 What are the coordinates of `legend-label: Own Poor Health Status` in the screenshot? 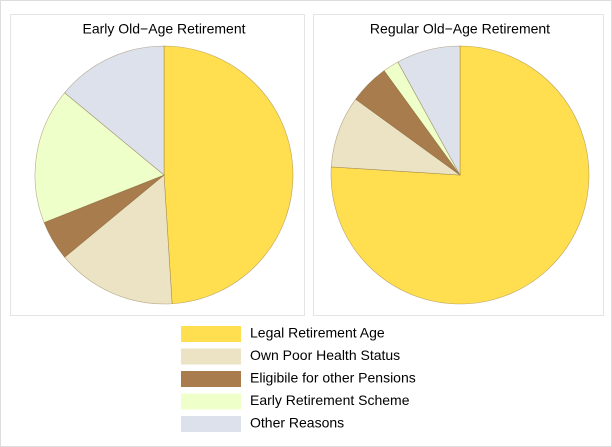 It's located at (325, 355).